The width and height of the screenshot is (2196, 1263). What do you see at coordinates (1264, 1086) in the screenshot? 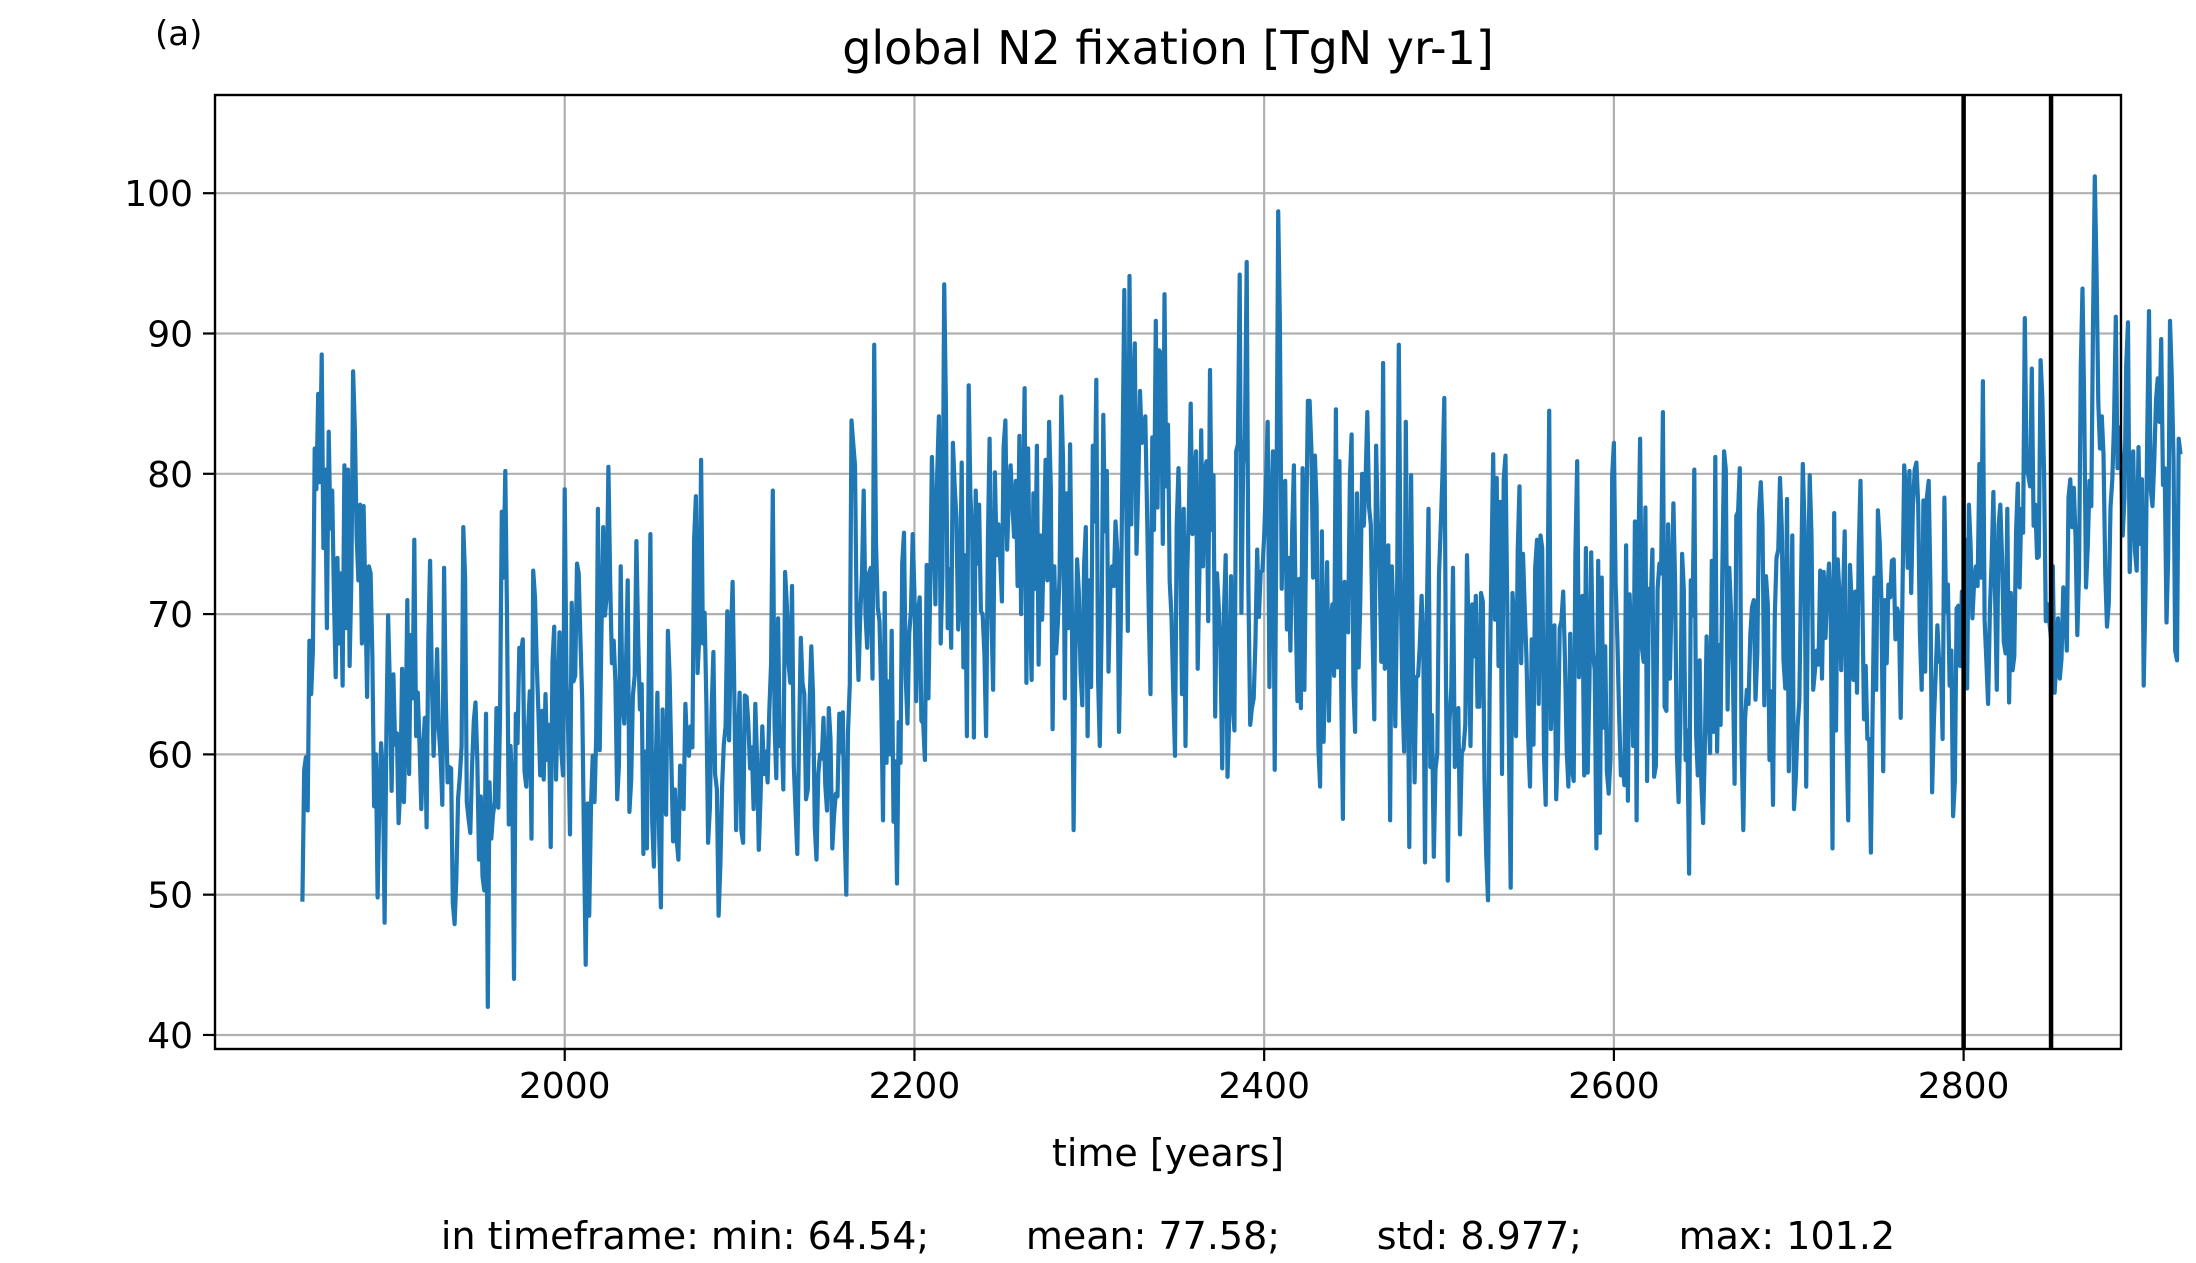
I see `x-tick-label: 2400` at bounding box center [1264, 1086].